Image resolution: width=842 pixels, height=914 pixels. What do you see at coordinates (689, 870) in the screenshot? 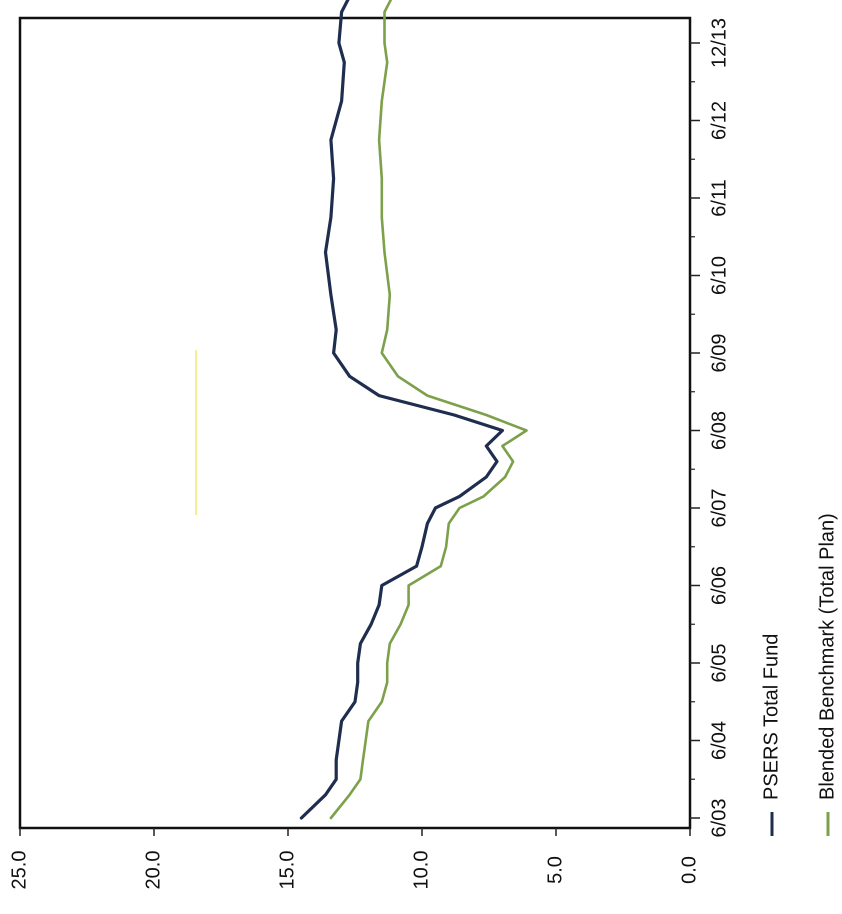
I see `y-tick-label: 0.0` at bounding box center [689, 870].